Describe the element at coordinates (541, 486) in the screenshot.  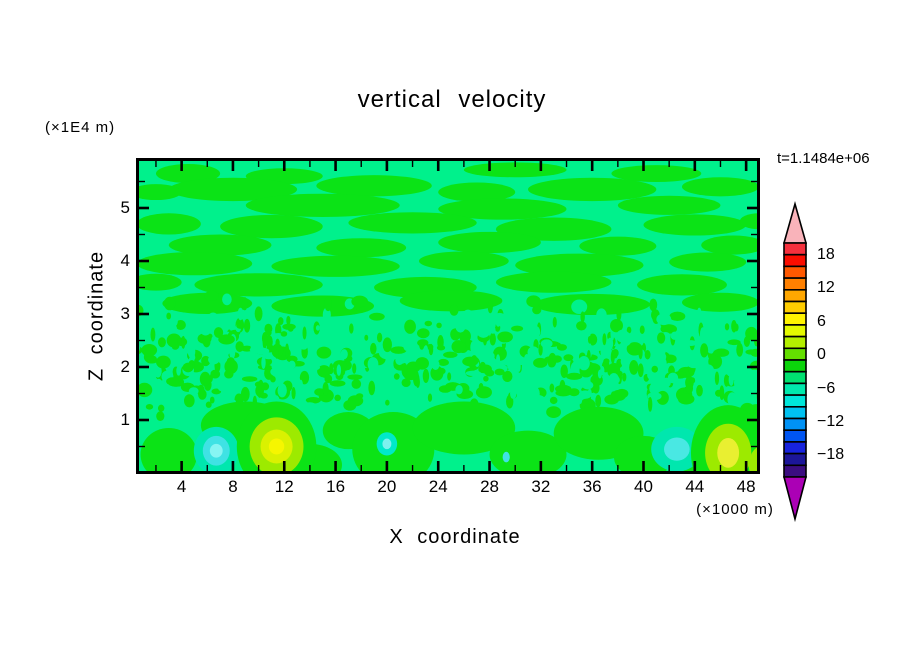
I see `x-tick-label: 32` at that location.